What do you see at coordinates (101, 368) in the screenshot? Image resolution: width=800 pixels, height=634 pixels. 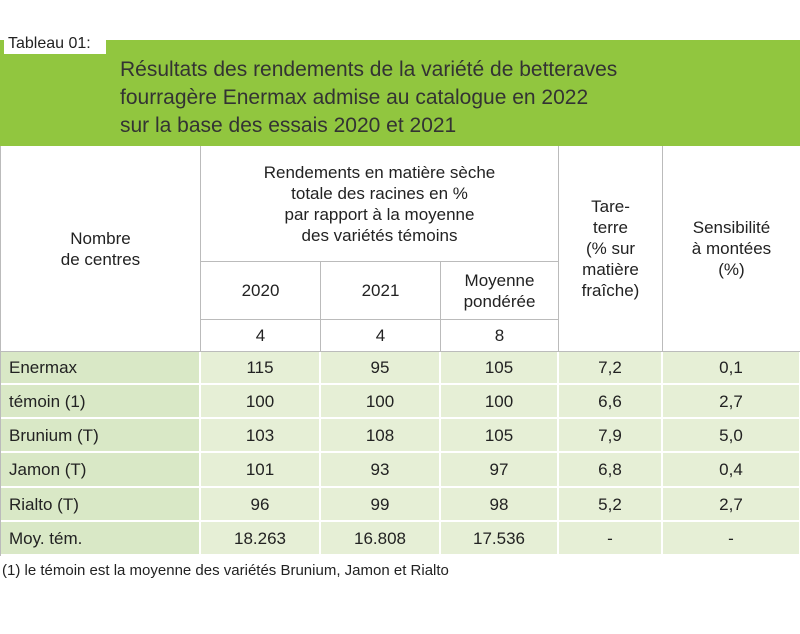 I see `row-label: Enermax` at bounding box center [101, 368].